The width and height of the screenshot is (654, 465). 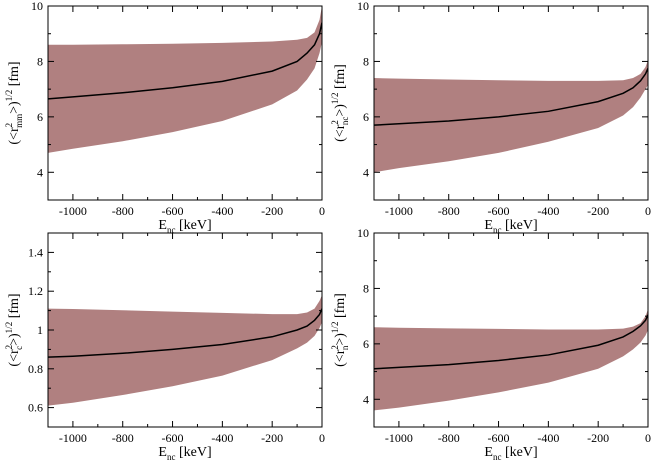 I want to click on y-axis-label: (<r2nc>)1/2 [fm], so click(x=340, y=103).